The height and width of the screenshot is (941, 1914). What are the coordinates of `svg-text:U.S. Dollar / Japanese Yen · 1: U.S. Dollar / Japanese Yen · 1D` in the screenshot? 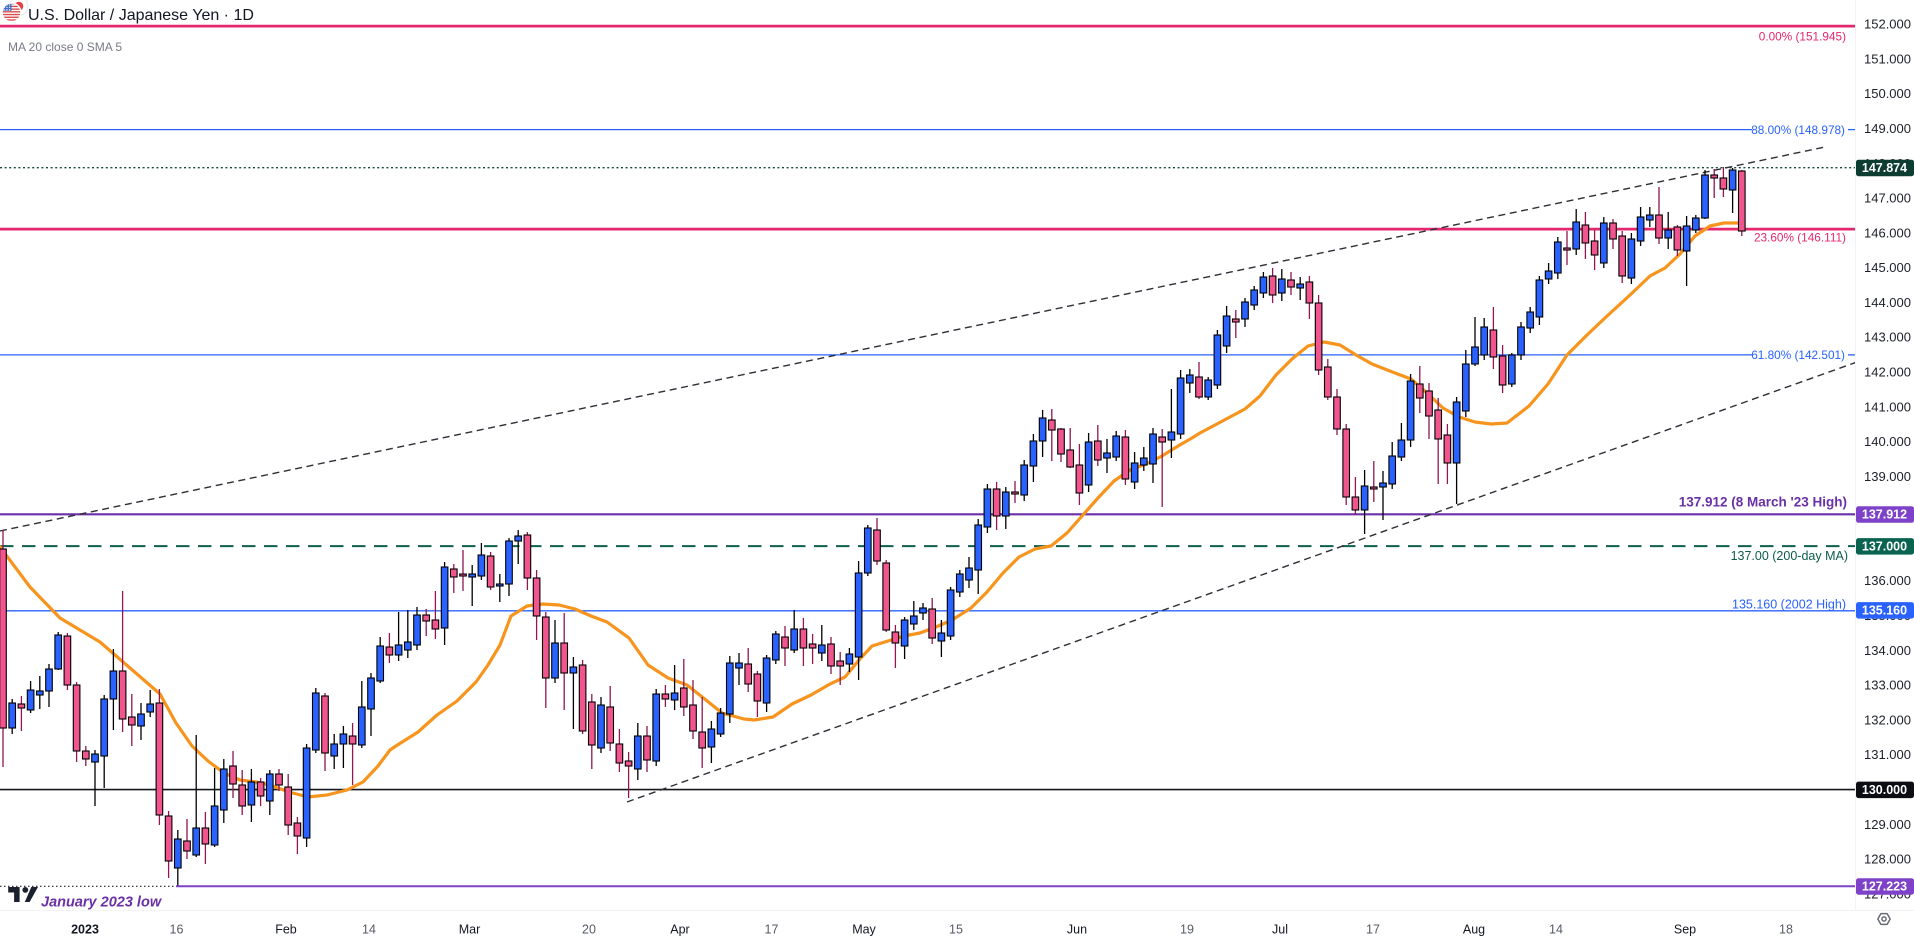 It's located at (141, 15).